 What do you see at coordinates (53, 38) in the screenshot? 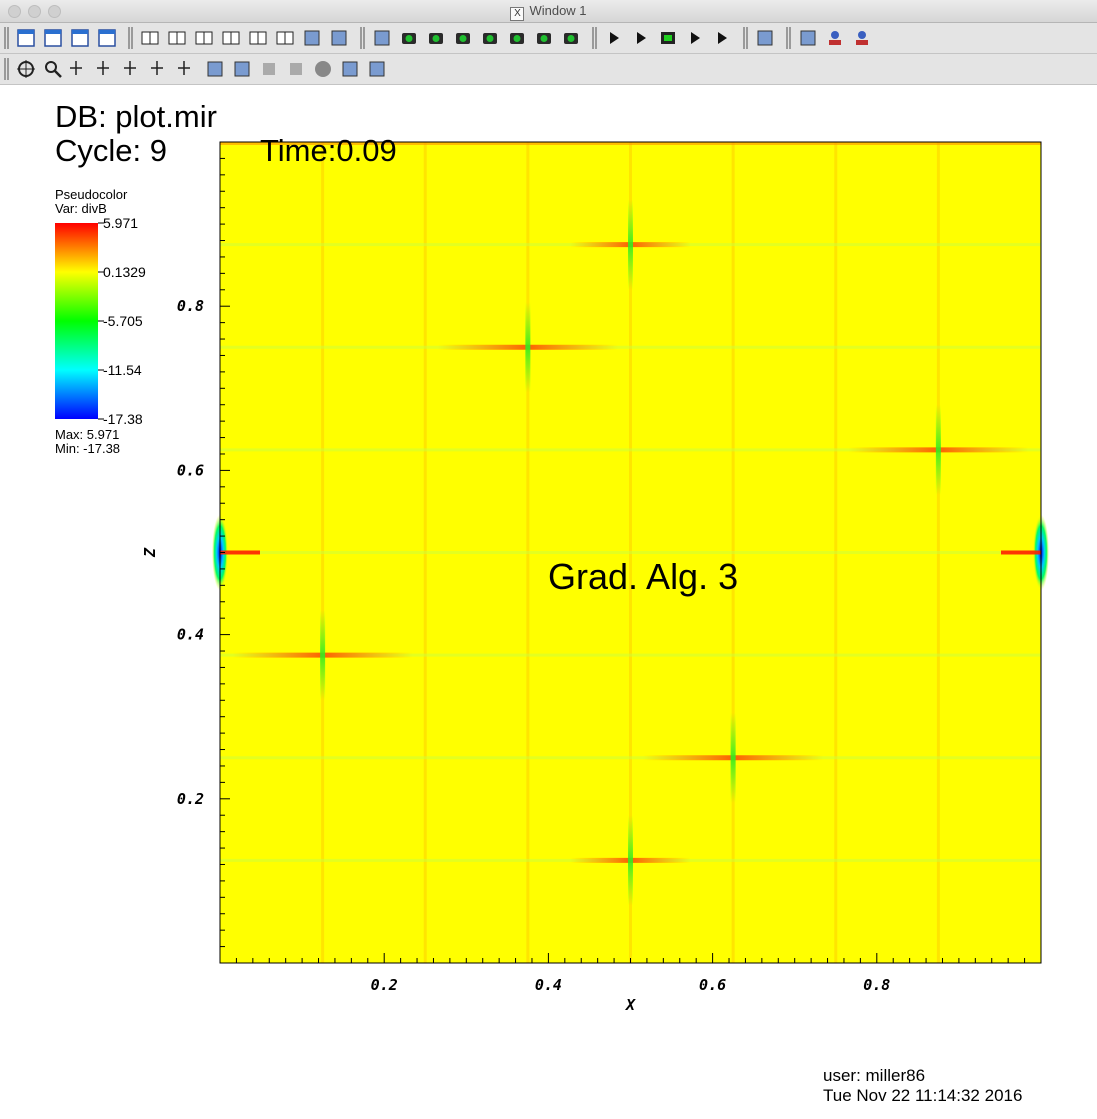
I see `new-window-icon` at bounding box center [53, 38].